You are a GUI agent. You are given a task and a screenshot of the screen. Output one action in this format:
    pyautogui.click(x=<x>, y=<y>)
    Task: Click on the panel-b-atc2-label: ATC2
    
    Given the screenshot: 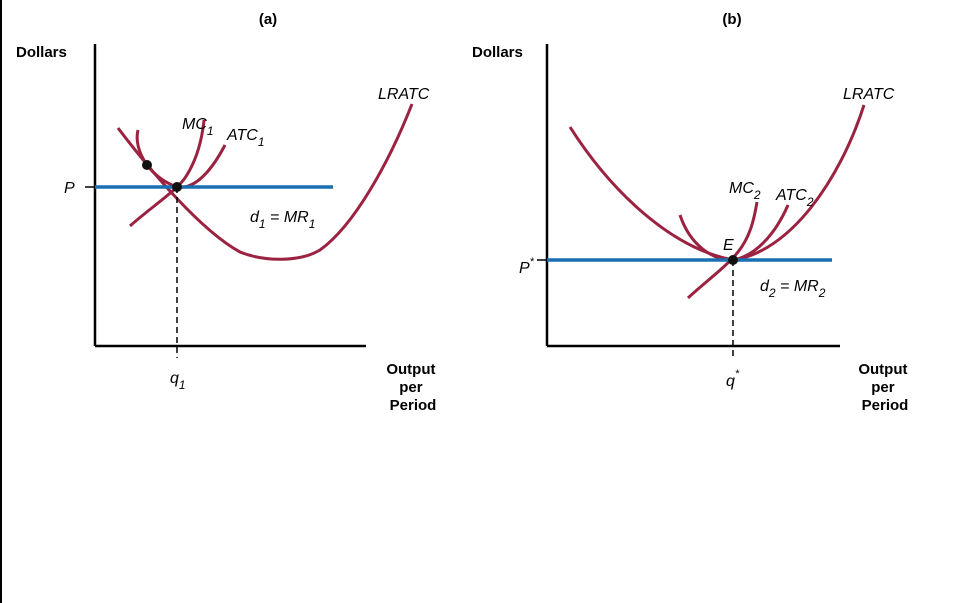 What is the action you would take?
    pyautogui.click(x=794, y=198)
    